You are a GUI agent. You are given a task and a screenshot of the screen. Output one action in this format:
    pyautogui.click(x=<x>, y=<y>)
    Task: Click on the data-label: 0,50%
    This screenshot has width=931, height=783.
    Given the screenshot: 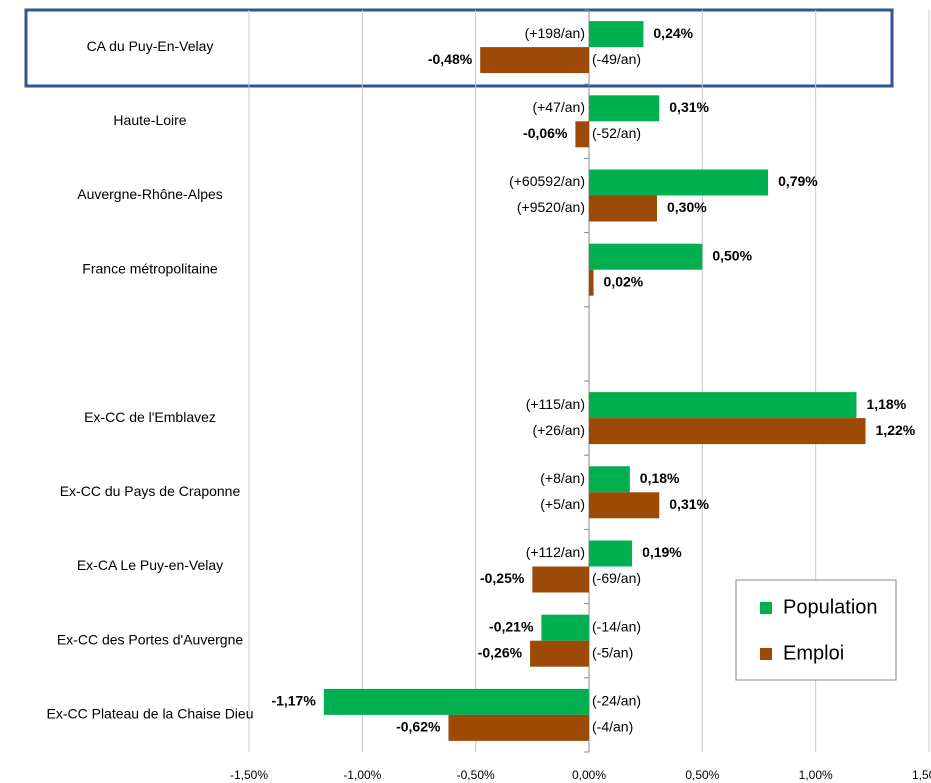 What is the action you would take?
    pyautogui.click(x=732, y=255)
    